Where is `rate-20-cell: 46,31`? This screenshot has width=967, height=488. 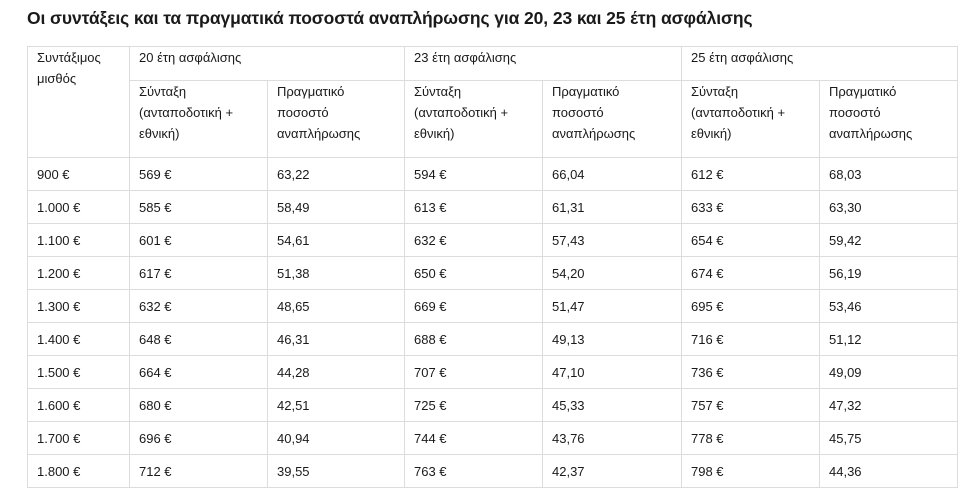 rate-20-cell: 46,31 is located at coordinates (336, 339).